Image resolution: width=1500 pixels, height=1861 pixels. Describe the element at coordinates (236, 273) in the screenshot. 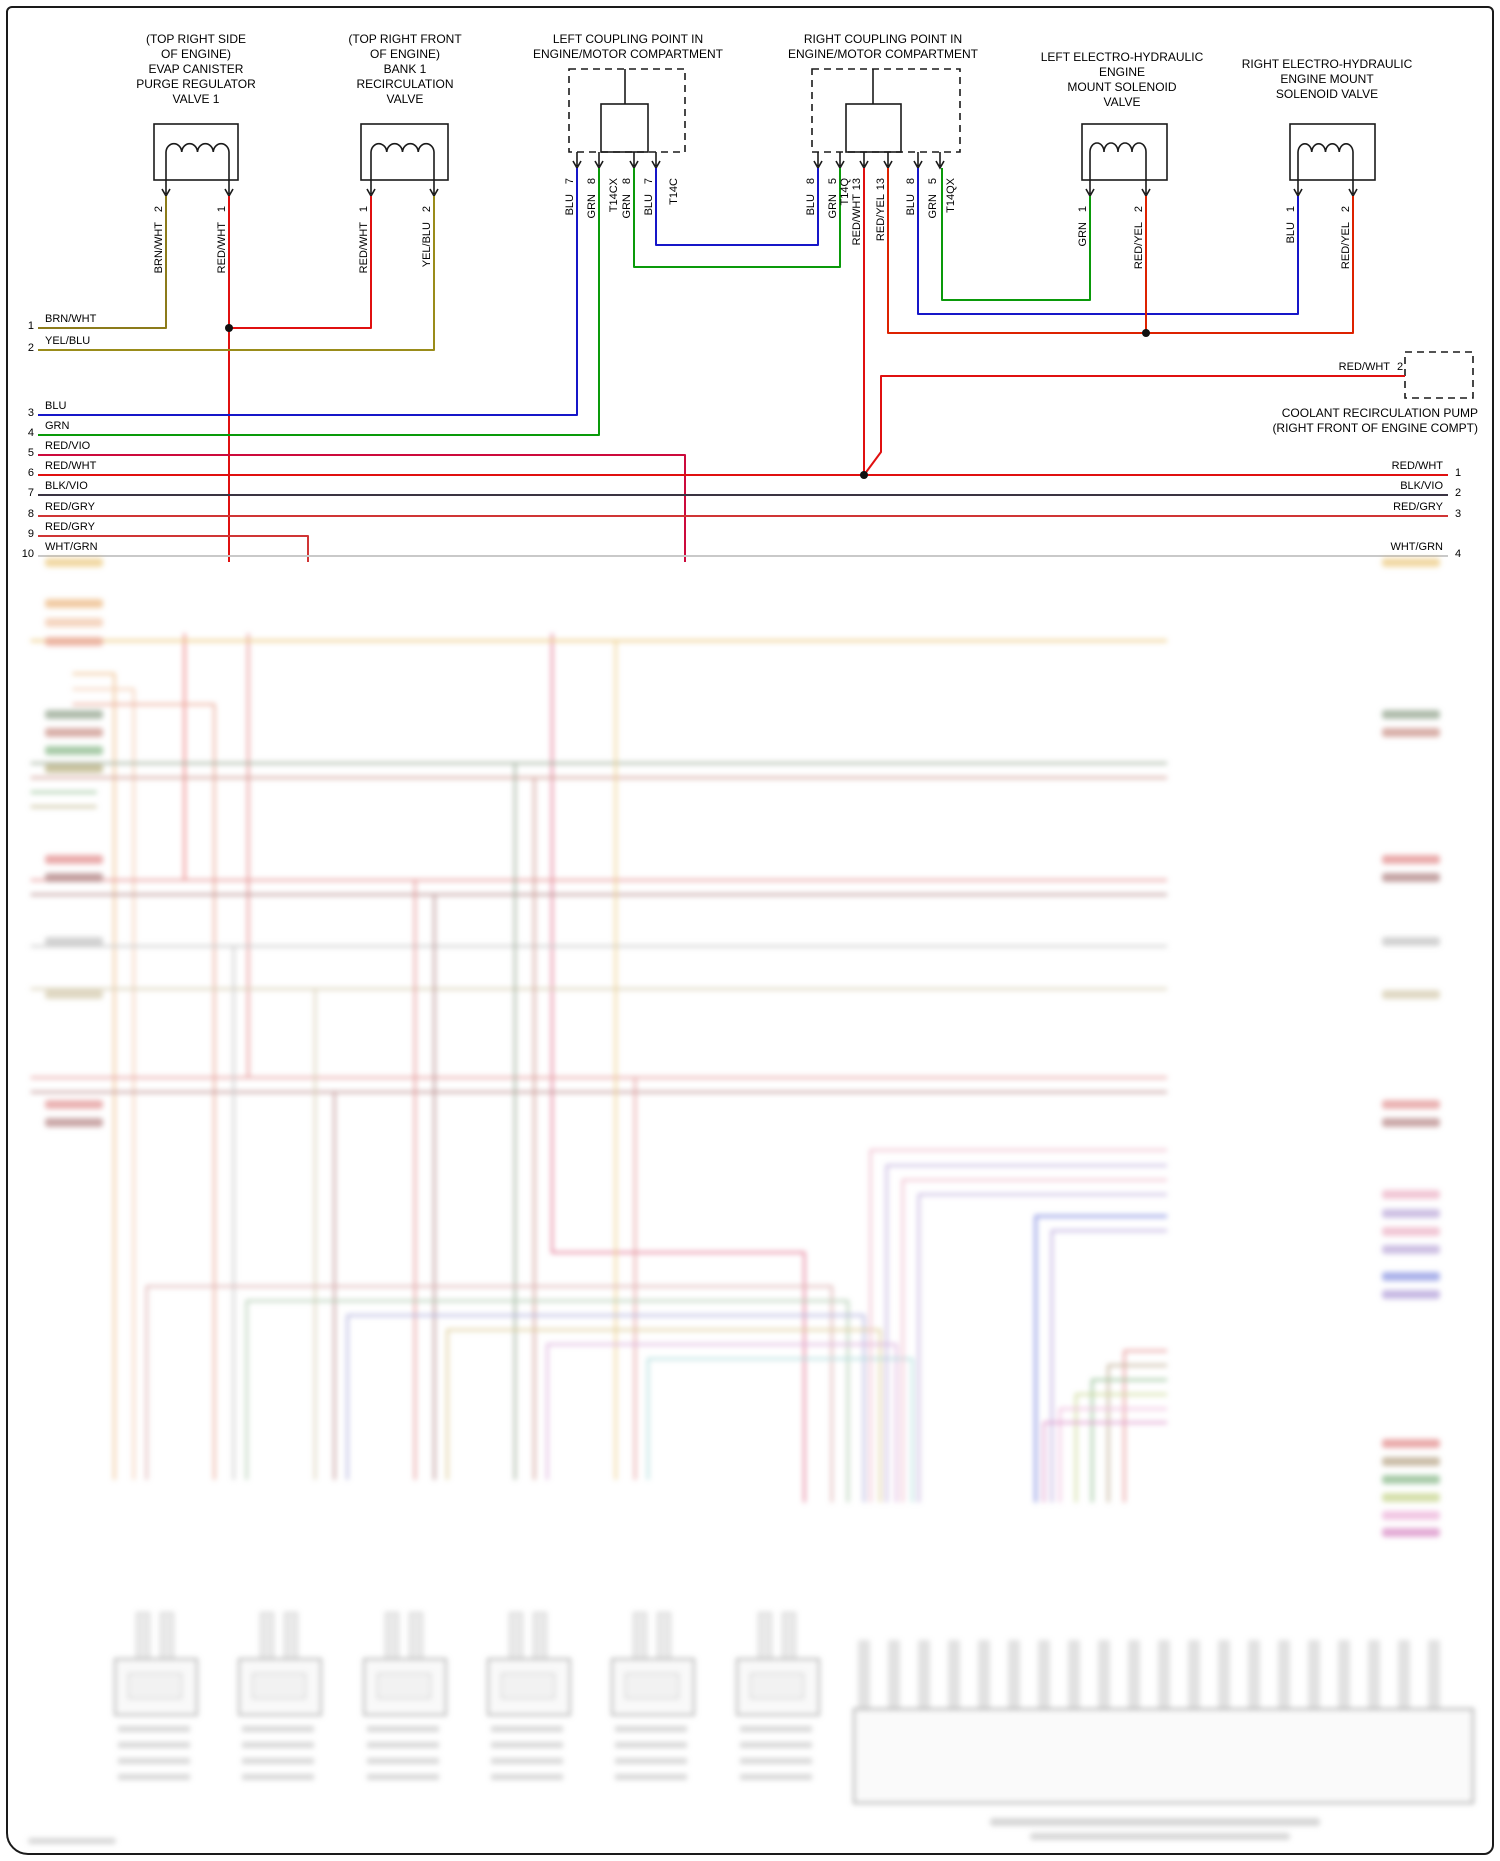

I see `wire-yel-blu` at that location.